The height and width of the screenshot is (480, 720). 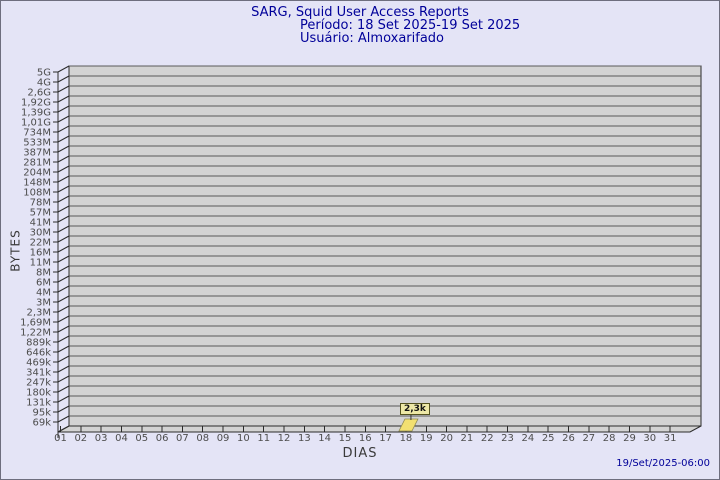 What do you see at coordinates (40, 263) in the screenshot?
I see `y-tick-label: 11M` at bounding box center [40, 263].